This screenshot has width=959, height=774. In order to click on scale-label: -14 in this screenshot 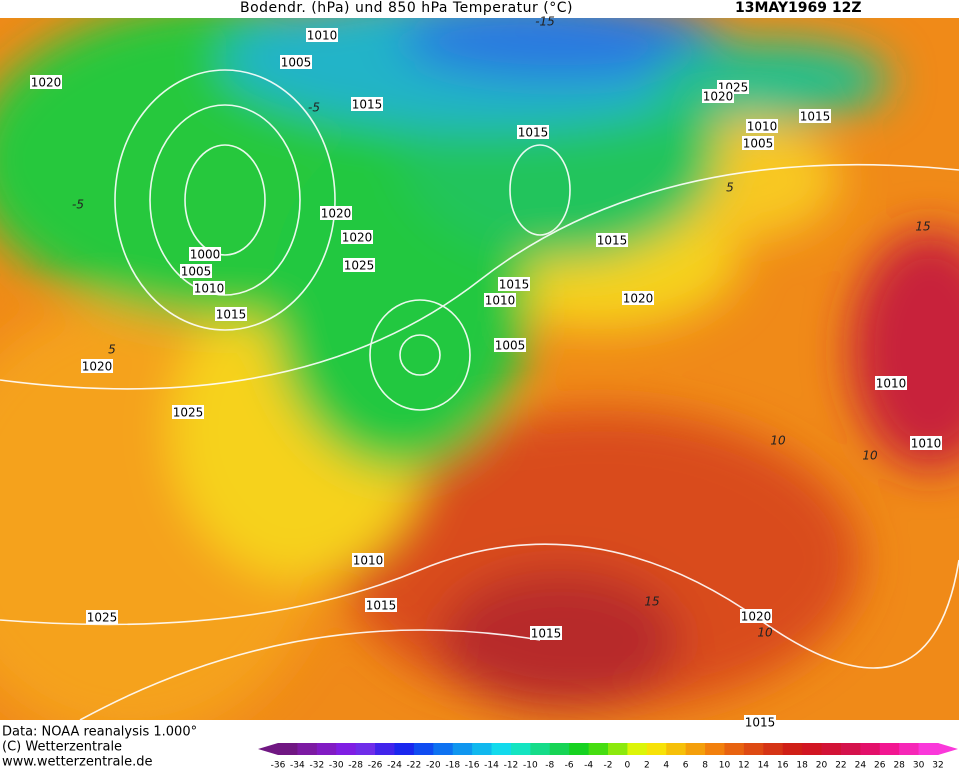, I will do `click(491, 766)`.